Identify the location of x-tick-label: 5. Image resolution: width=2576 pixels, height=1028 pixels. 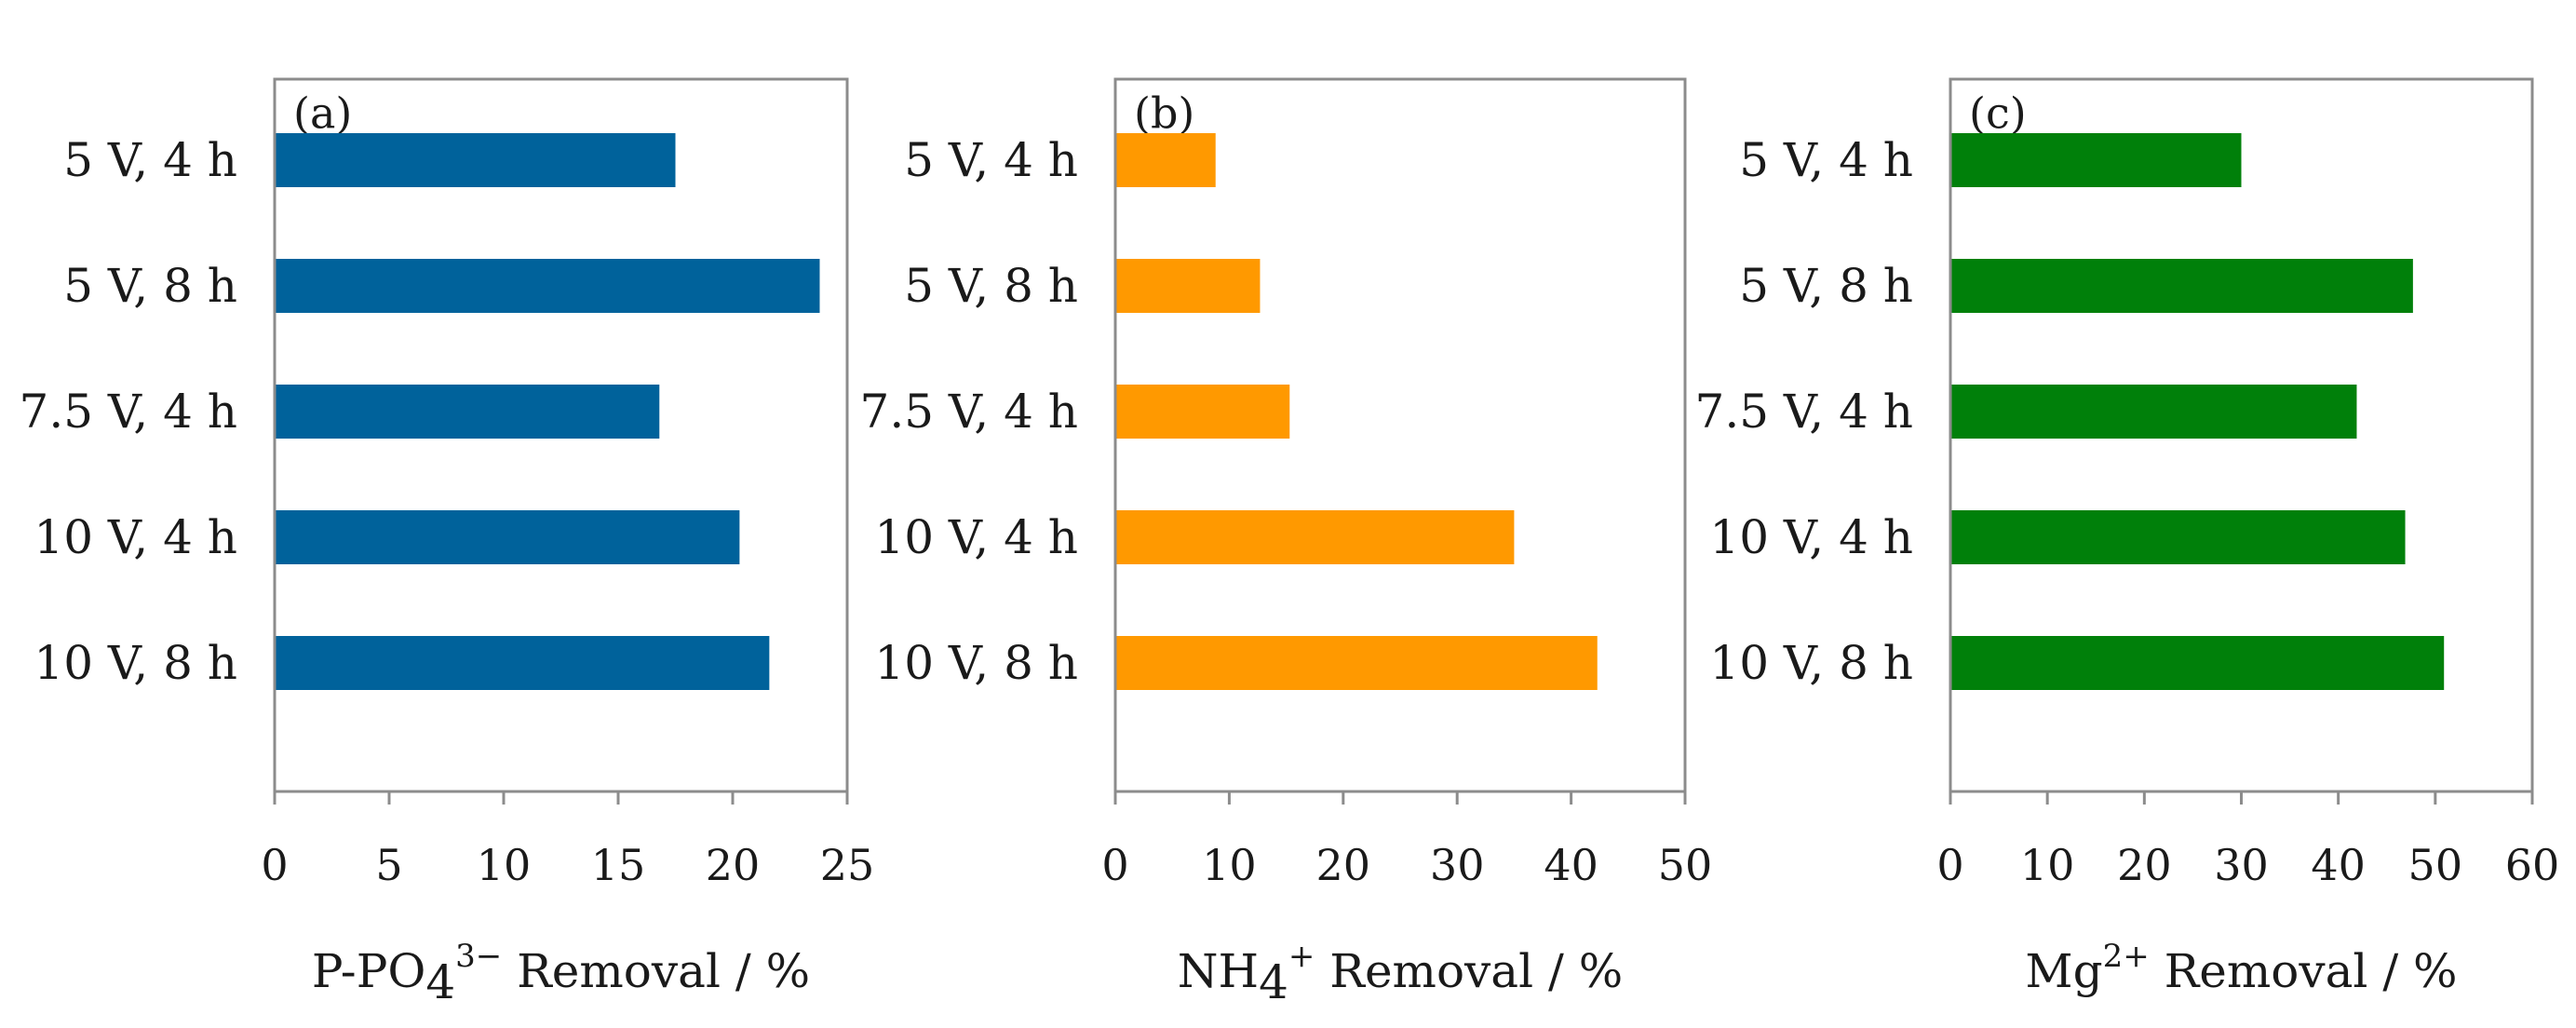
(388, 865).